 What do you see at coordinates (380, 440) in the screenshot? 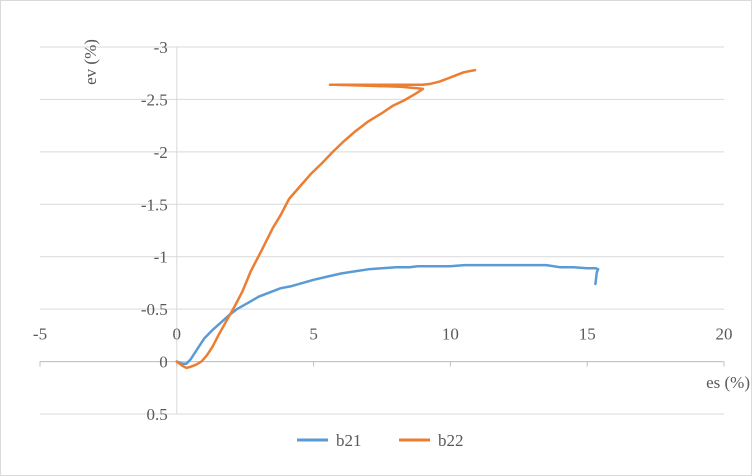
I see `legend: b21 b22` at bounding box center [380, 440].